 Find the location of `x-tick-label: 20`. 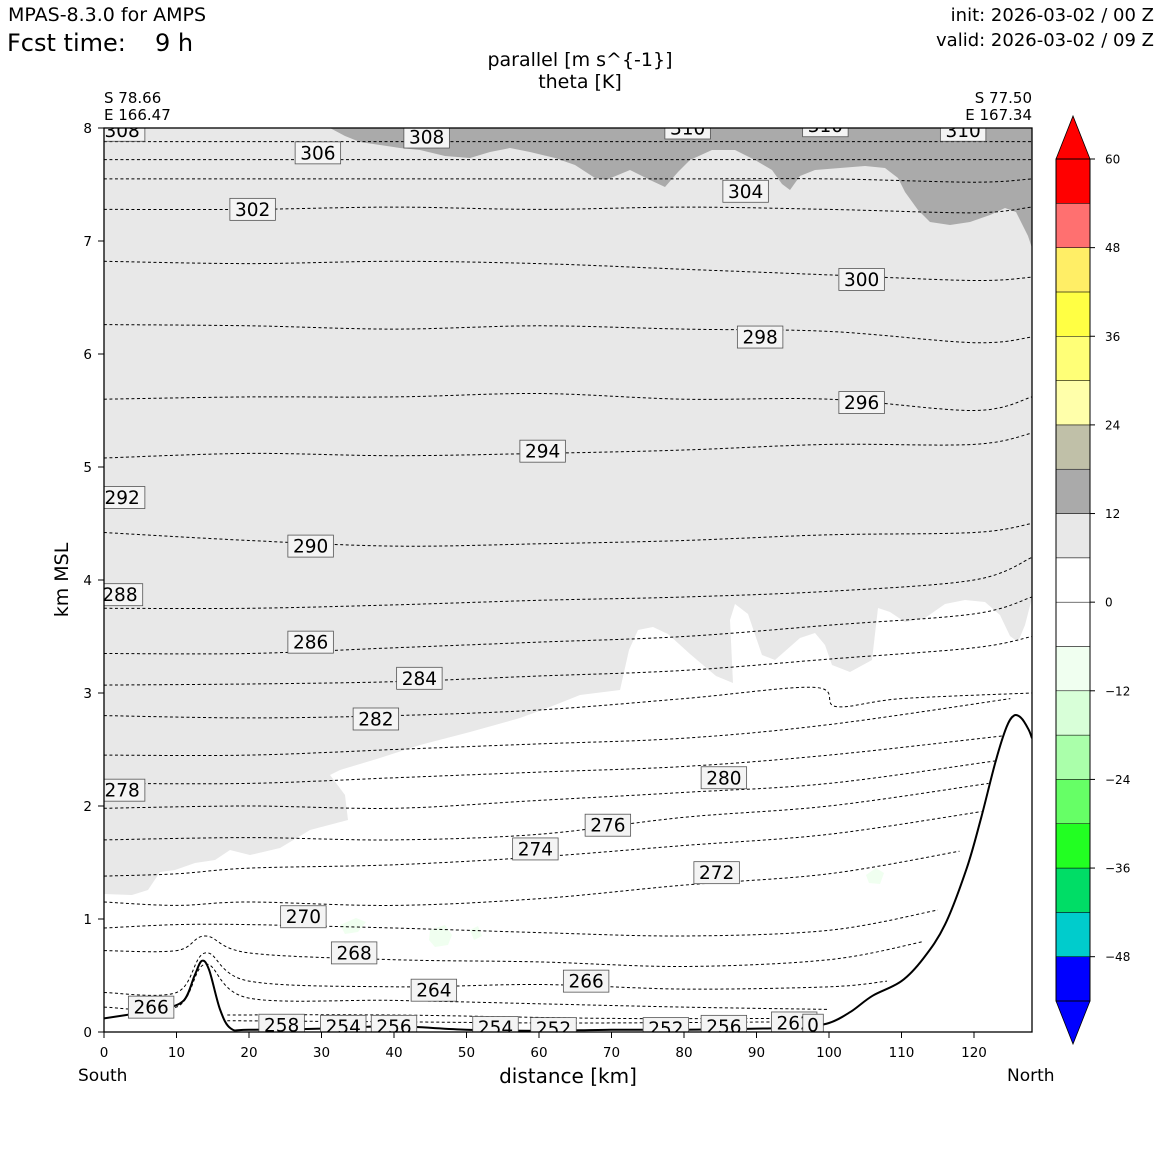

x-tick-label: 20 is located at coordinates (248, 1053).